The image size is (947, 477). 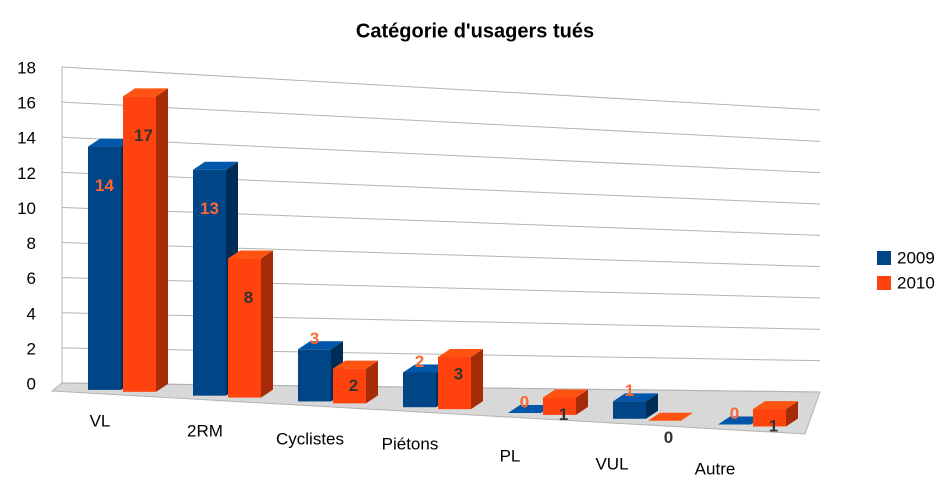 I want to click on x-tick-label: Autre, so click(x=715, y=468).